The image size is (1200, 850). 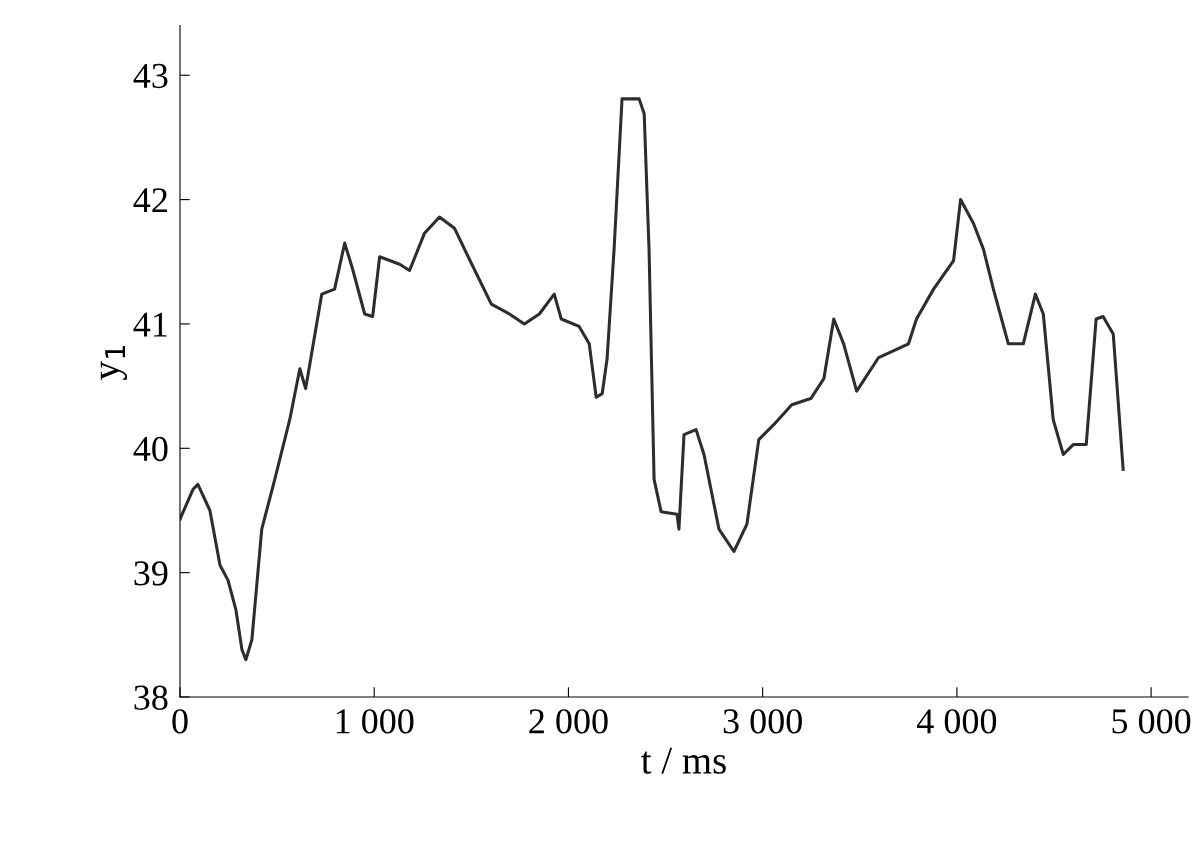 I want to click on y-tick-label: 41, so click(x=150, y=324).